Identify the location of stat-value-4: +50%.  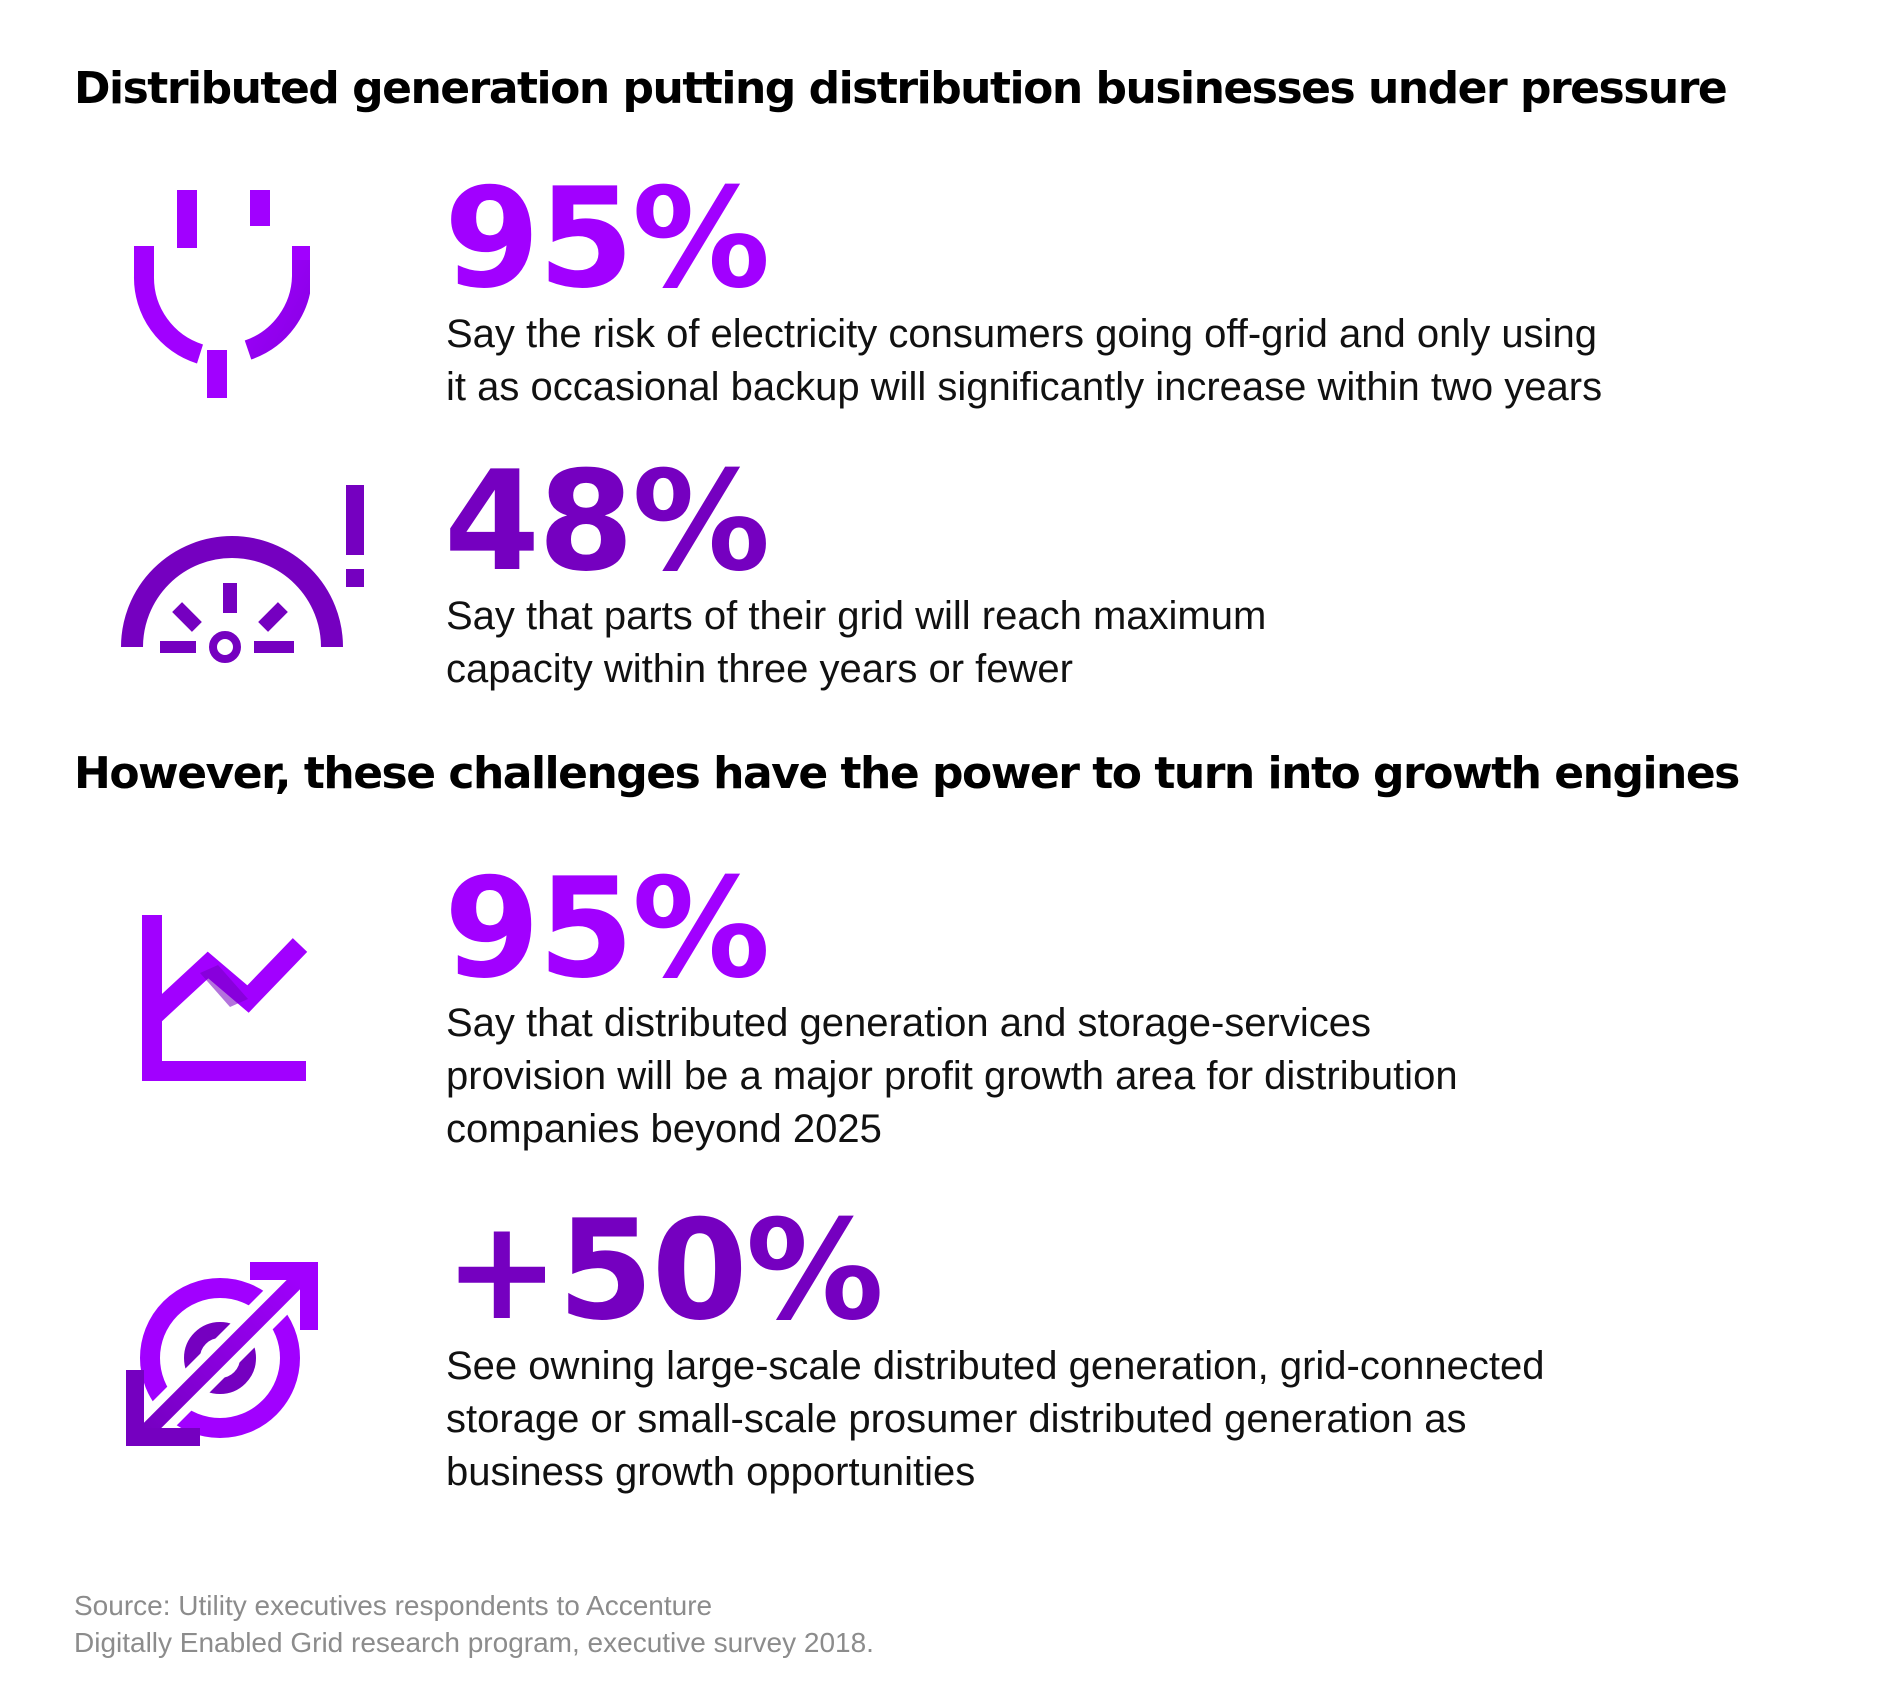
(664, 1270).